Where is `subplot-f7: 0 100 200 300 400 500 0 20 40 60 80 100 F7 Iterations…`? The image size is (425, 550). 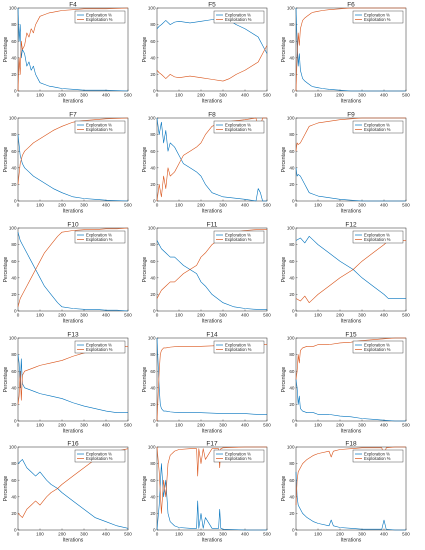 subplot-f7: 0 100 200 300 400 500 0 20 40 60 80 100 F7 Iterations… is located at coordinates (67, 163).